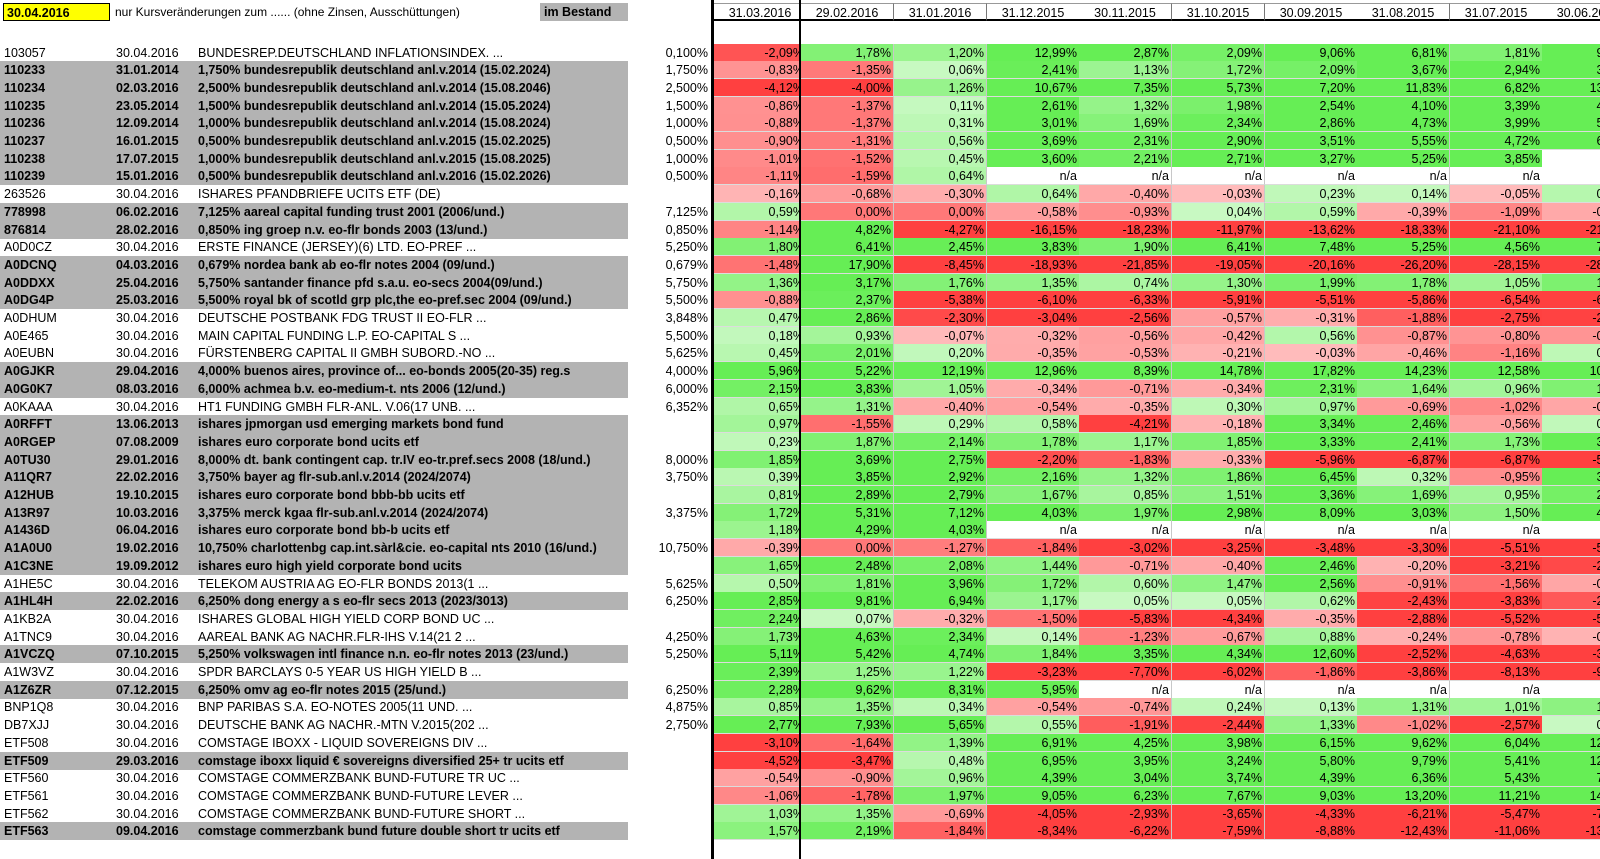  I want to click on percent-change-cell: 0,96%, so click(940, 778).